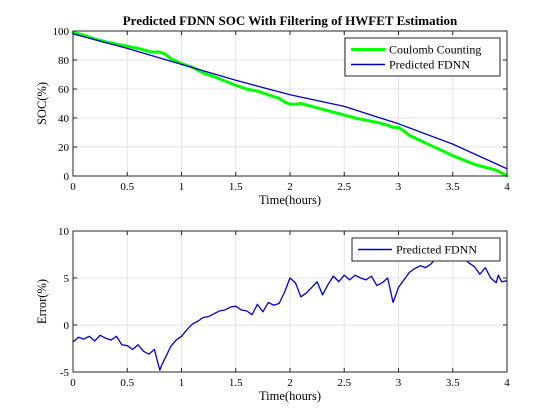 This screenshot has height=420, width=560. I want to click on error-xtick-label: 3, so click(399, 383).